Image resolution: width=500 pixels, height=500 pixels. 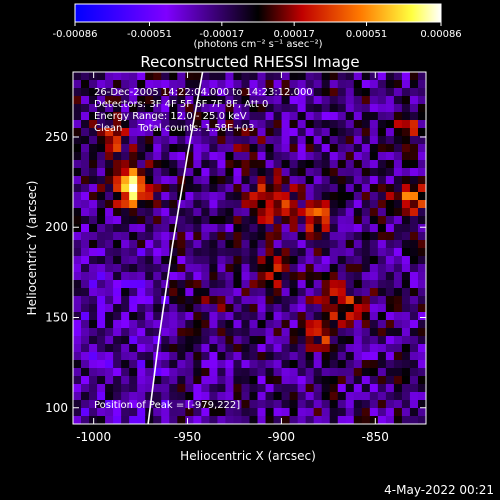 What do you see at coordinates (75, 34) in the screenshot?
I see `colorbar-tick-label: -0.00086` at bounding box center [75, 34].